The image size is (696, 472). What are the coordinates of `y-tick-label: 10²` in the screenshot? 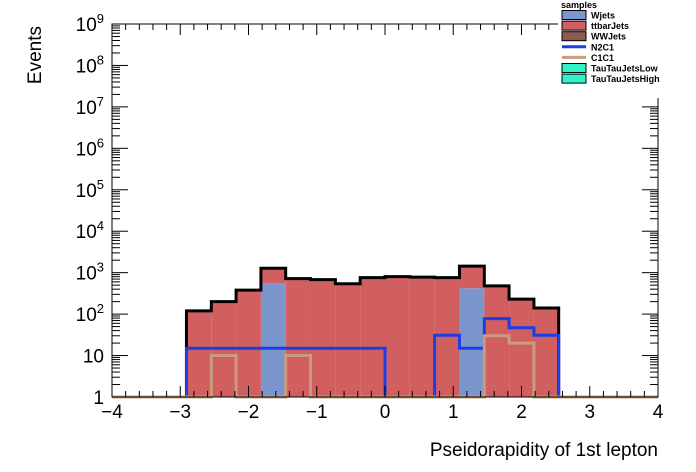 It's located at (90, 313).